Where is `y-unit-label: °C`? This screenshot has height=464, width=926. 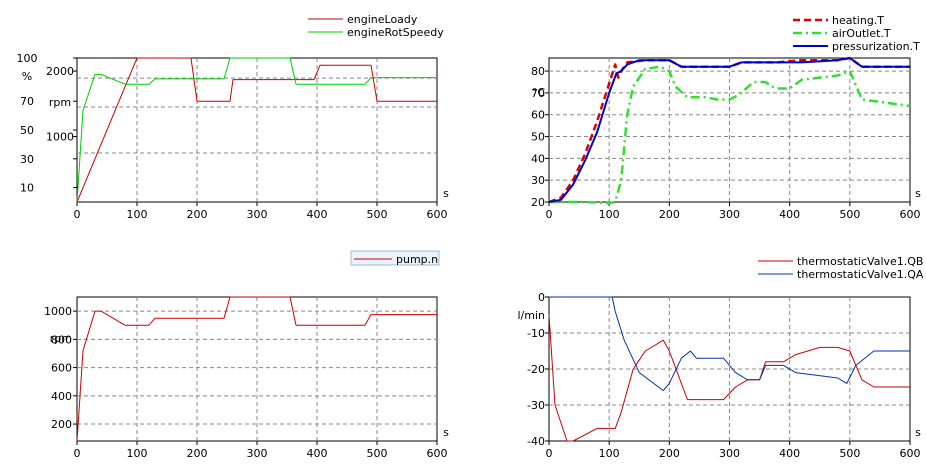
y-unit-label: °C is located at coordinates (539, 92).